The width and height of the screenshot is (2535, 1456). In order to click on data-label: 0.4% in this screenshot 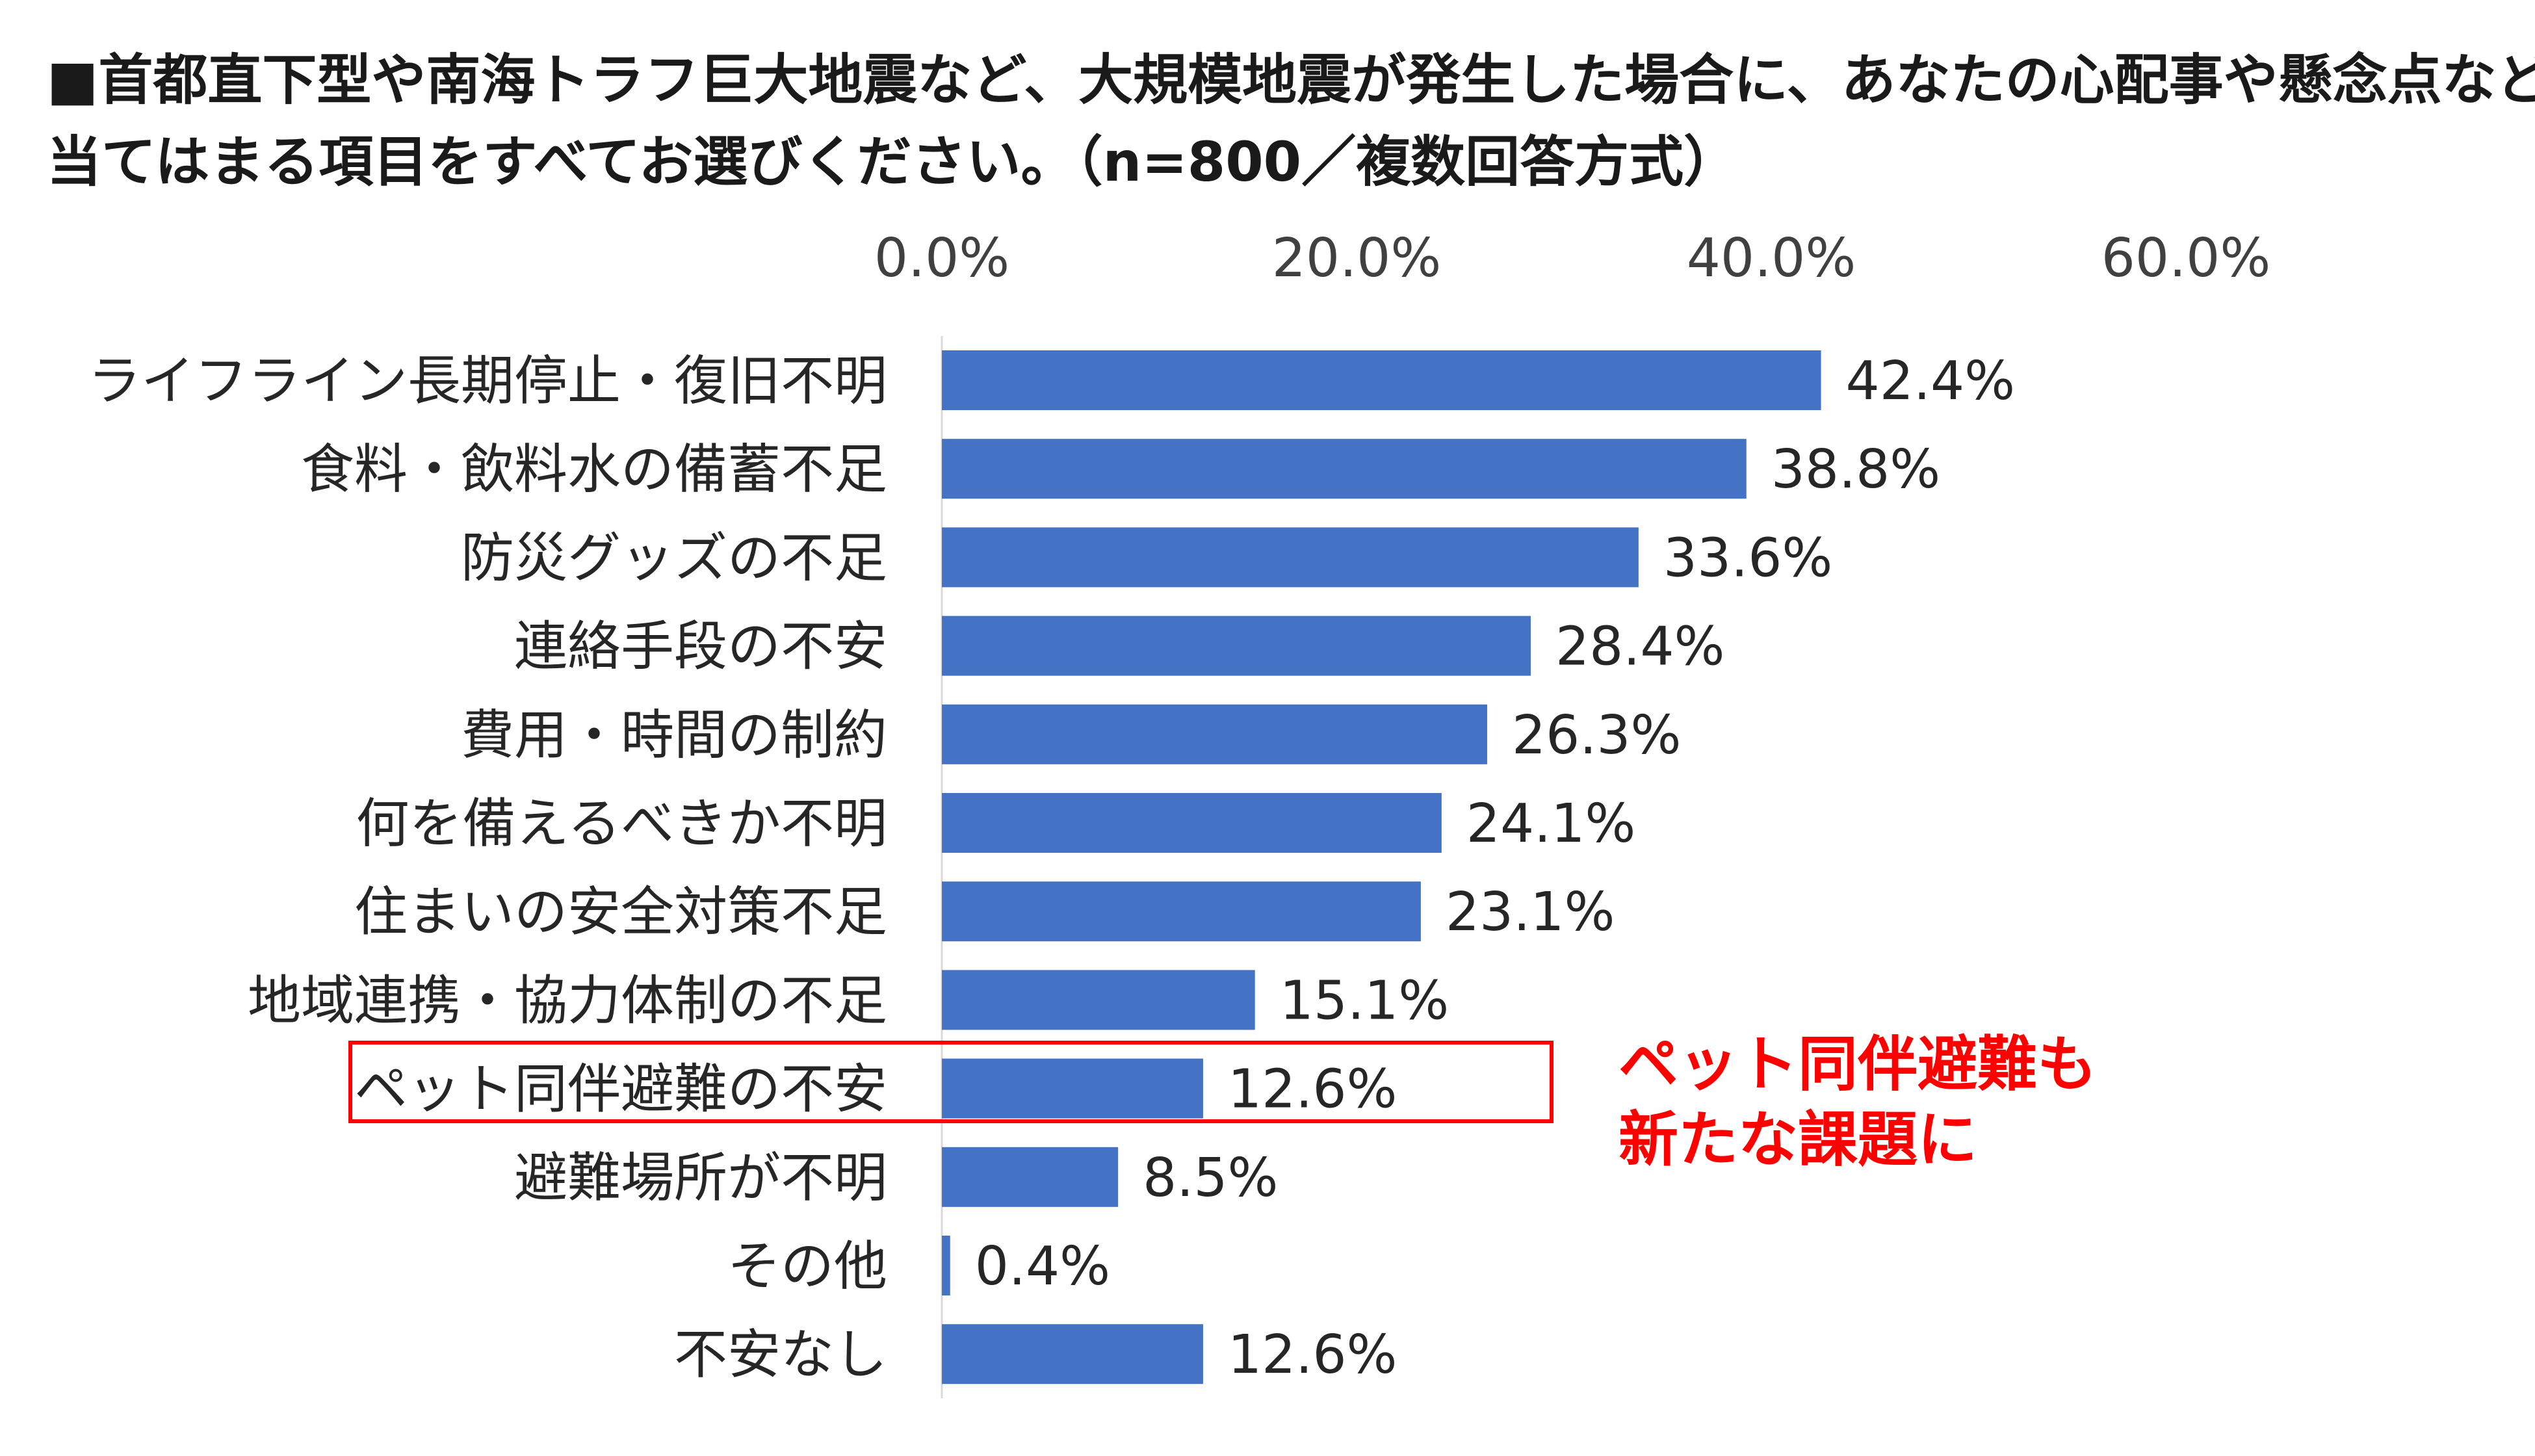, I will do `click(1043, 1266)`.